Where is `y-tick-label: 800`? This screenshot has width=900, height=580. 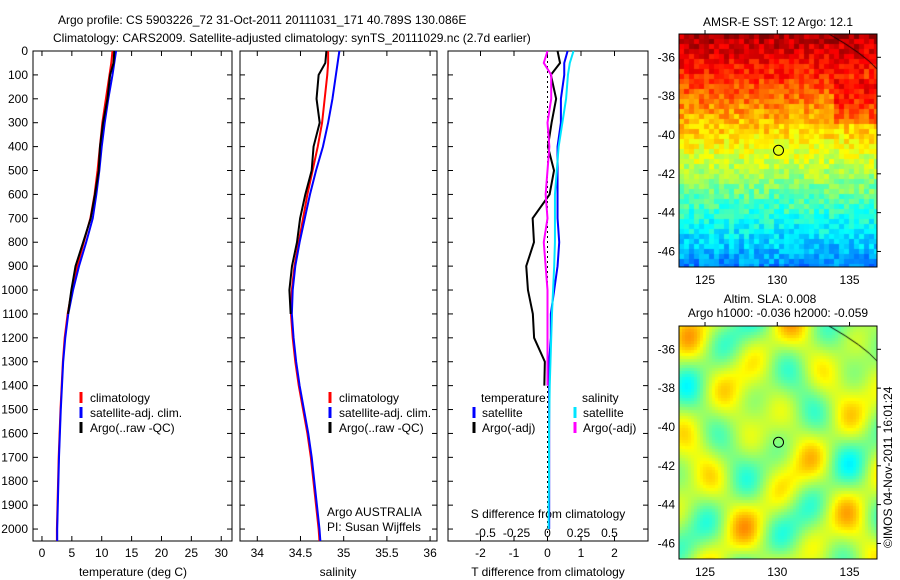
y-tick-label: 800 is located at coordinates (18, 242).